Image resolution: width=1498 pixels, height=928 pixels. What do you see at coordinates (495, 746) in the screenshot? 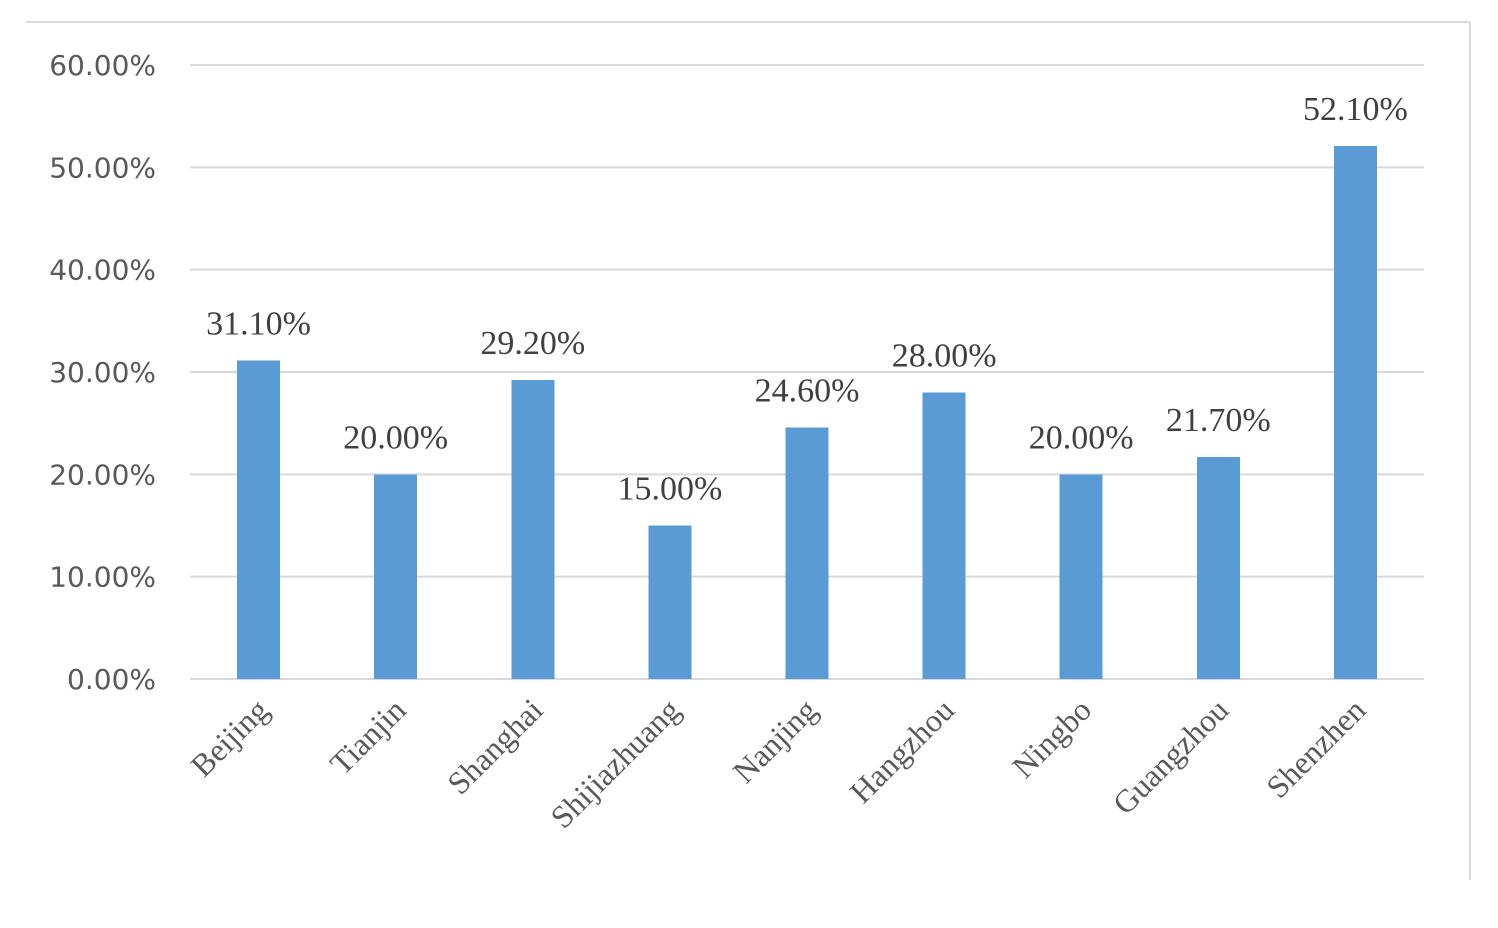
I see `category-label-shanghai: Shanghai` at bounding box center [495, 746].